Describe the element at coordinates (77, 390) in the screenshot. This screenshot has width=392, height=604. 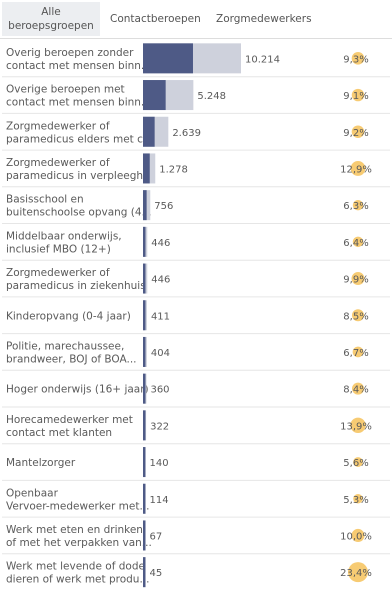
I see `row-label: Hoger onderwijs (16+ jaar)` at that location.